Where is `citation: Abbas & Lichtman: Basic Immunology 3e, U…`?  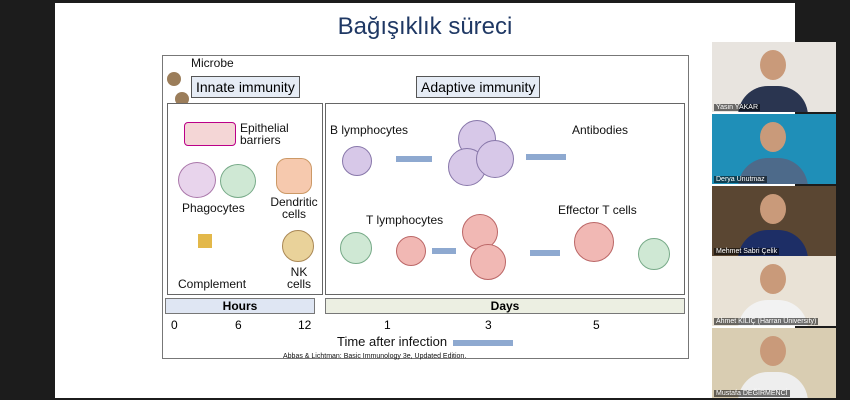
citation: Abbas & Lichtman: Basic Immunology 3e, U… is located at coordinates (375, 356).